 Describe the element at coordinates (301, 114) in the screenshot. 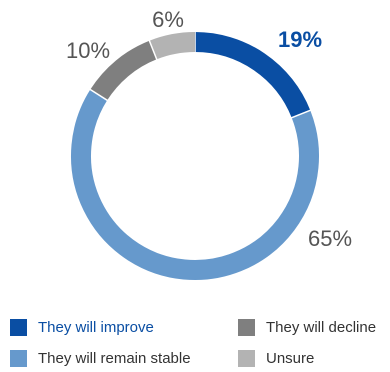

I see `slice-separator-stable` at that location.